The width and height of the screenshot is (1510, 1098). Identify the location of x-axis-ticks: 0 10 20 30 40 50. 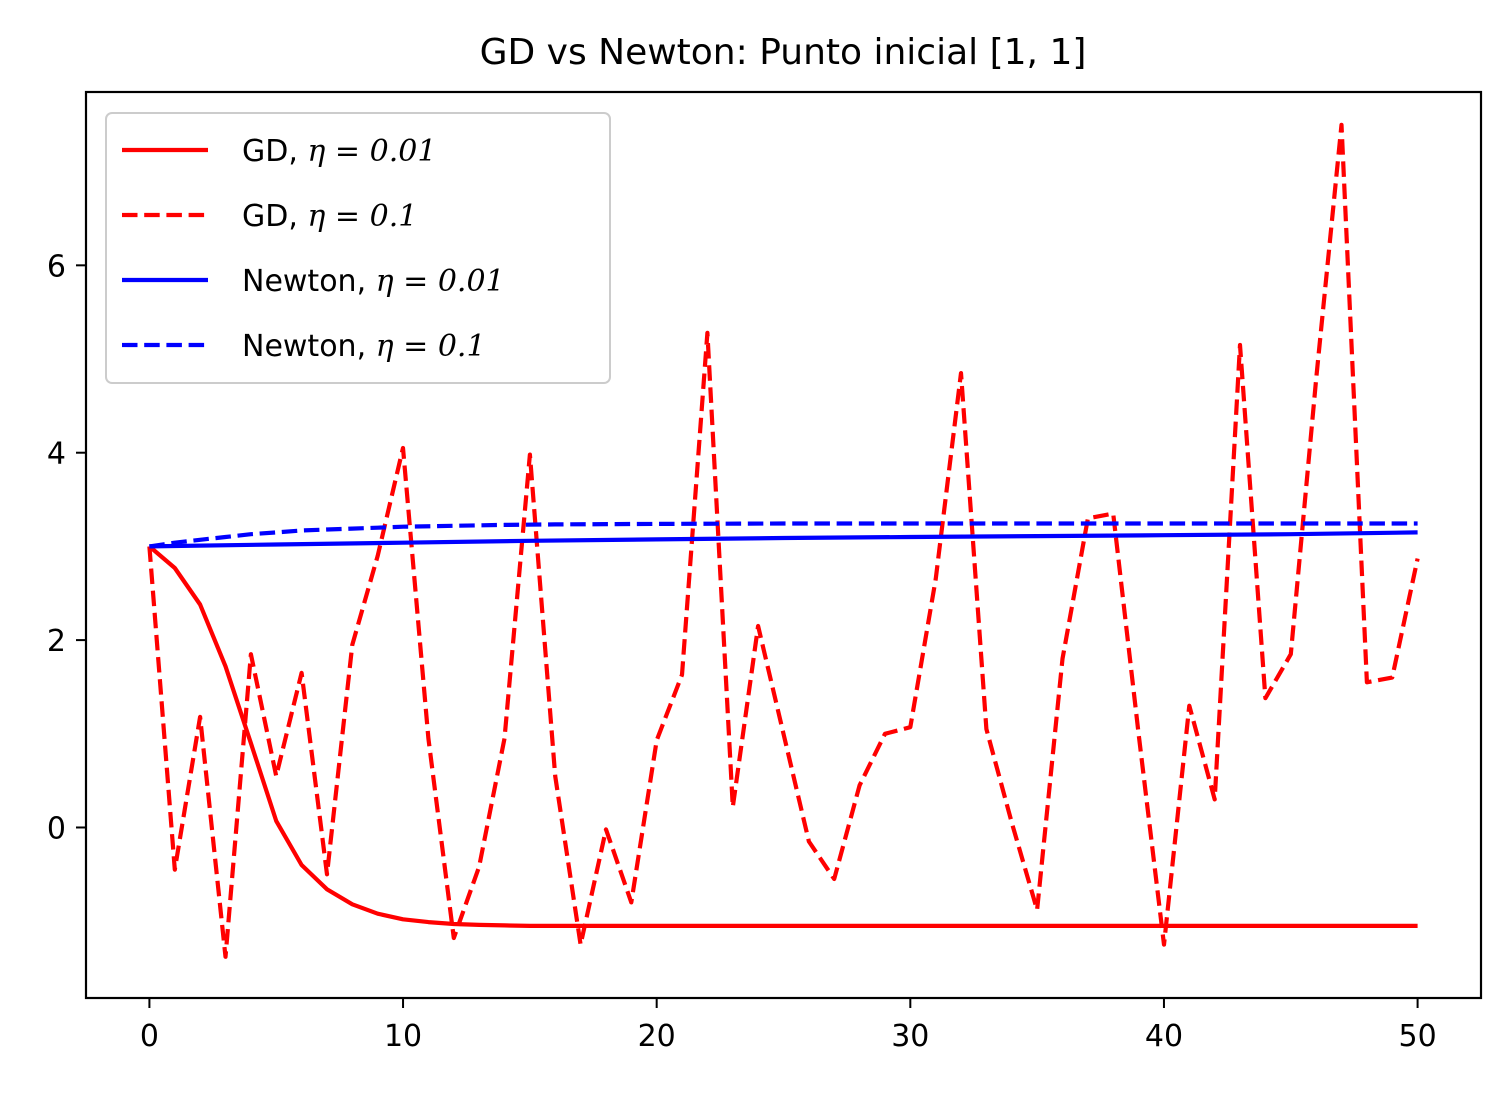
(788, 1026).